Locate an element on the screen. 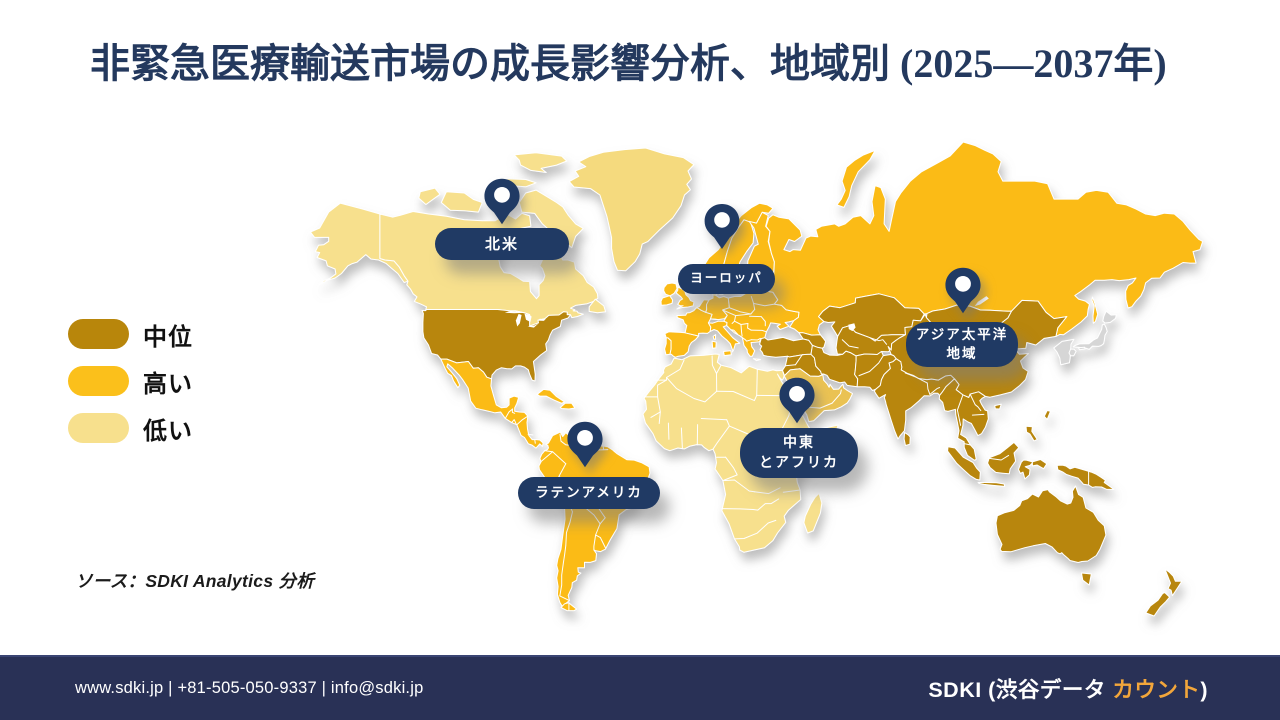  land-newguinea is located at coordinates (1085, 477).